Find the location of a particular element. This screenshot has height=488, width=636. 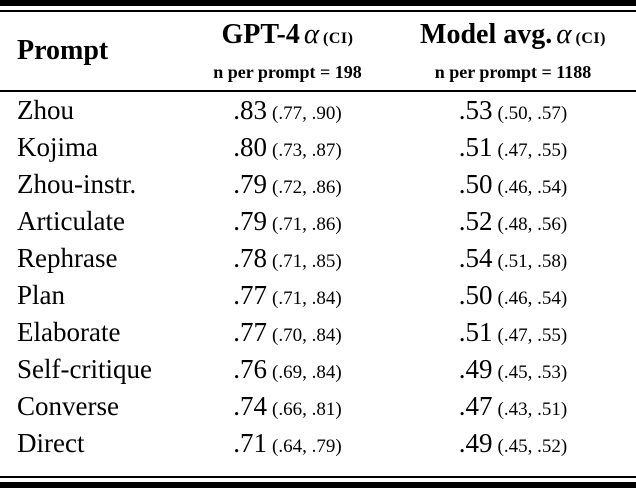

prompt-cell: Zhou is located at coordinates (45, 110).